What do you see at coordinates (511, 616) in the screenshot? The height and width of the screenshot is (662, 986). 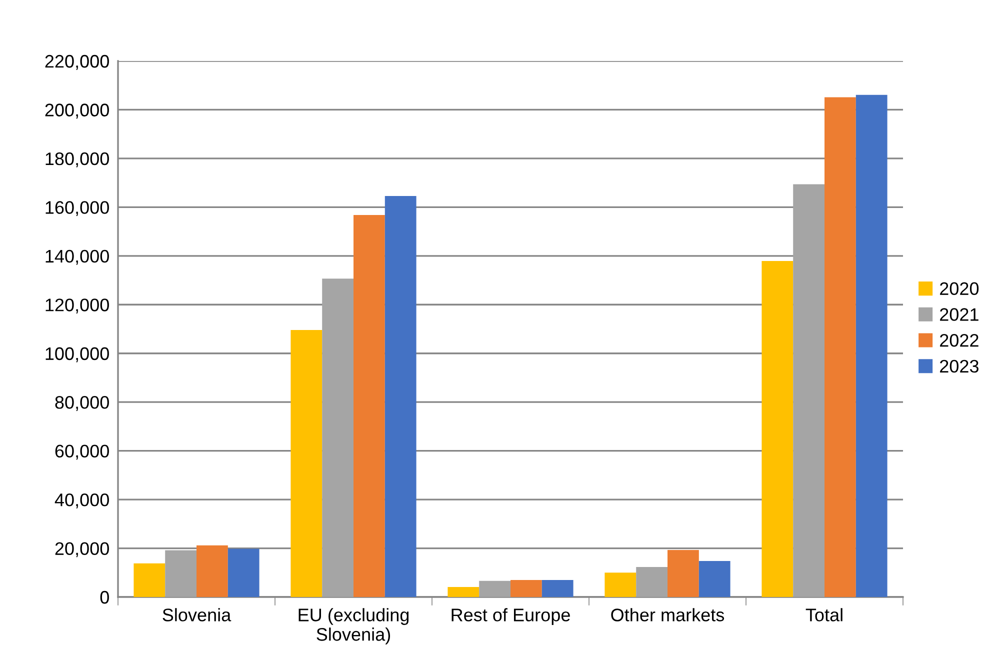 I see `x-tick-label: Rest of Europe` at bounding box center [511, 616].